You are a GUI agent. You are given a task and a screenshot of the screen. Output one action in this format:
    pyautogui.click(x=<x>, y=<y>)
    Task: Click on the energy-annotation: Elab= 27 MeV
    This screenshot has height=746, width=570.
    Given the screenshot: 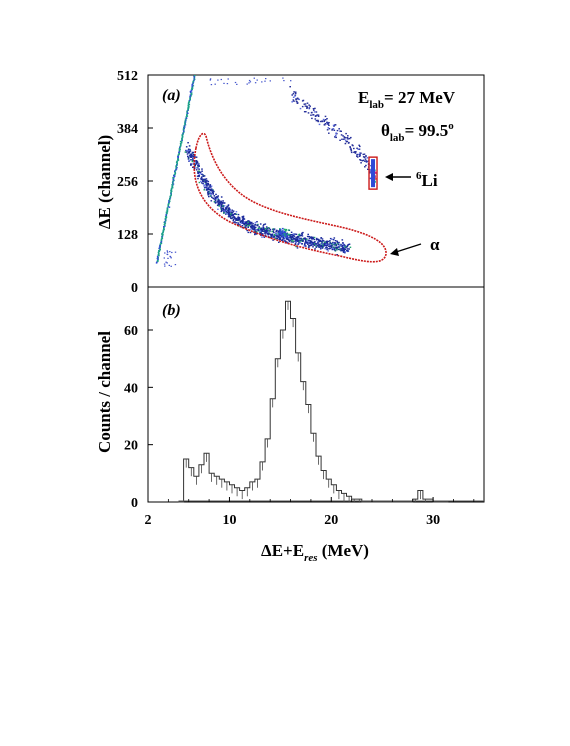 What is the action you would take?
    pyautogui.click(x=407, y=99)
    